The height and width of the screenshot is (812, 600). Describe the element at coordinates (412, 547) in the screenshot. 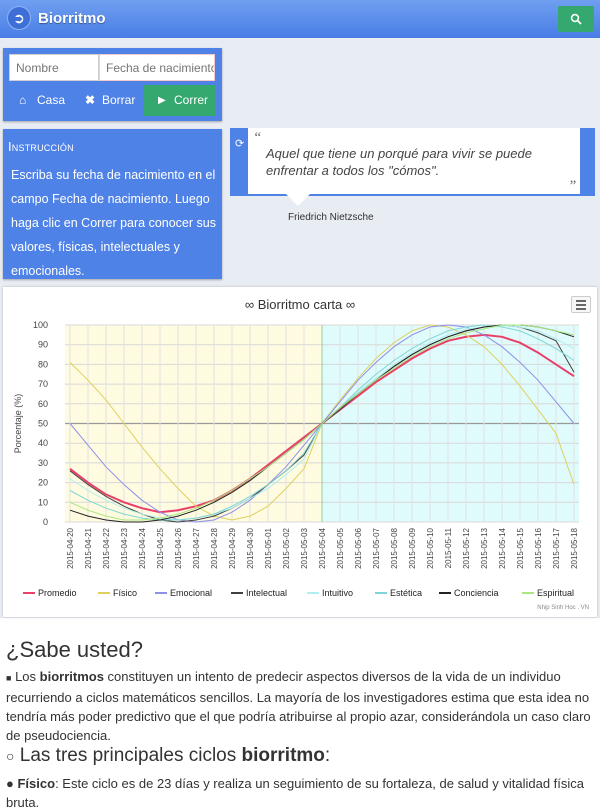

I see `x-tick-label: 2015-05-09` at that location.